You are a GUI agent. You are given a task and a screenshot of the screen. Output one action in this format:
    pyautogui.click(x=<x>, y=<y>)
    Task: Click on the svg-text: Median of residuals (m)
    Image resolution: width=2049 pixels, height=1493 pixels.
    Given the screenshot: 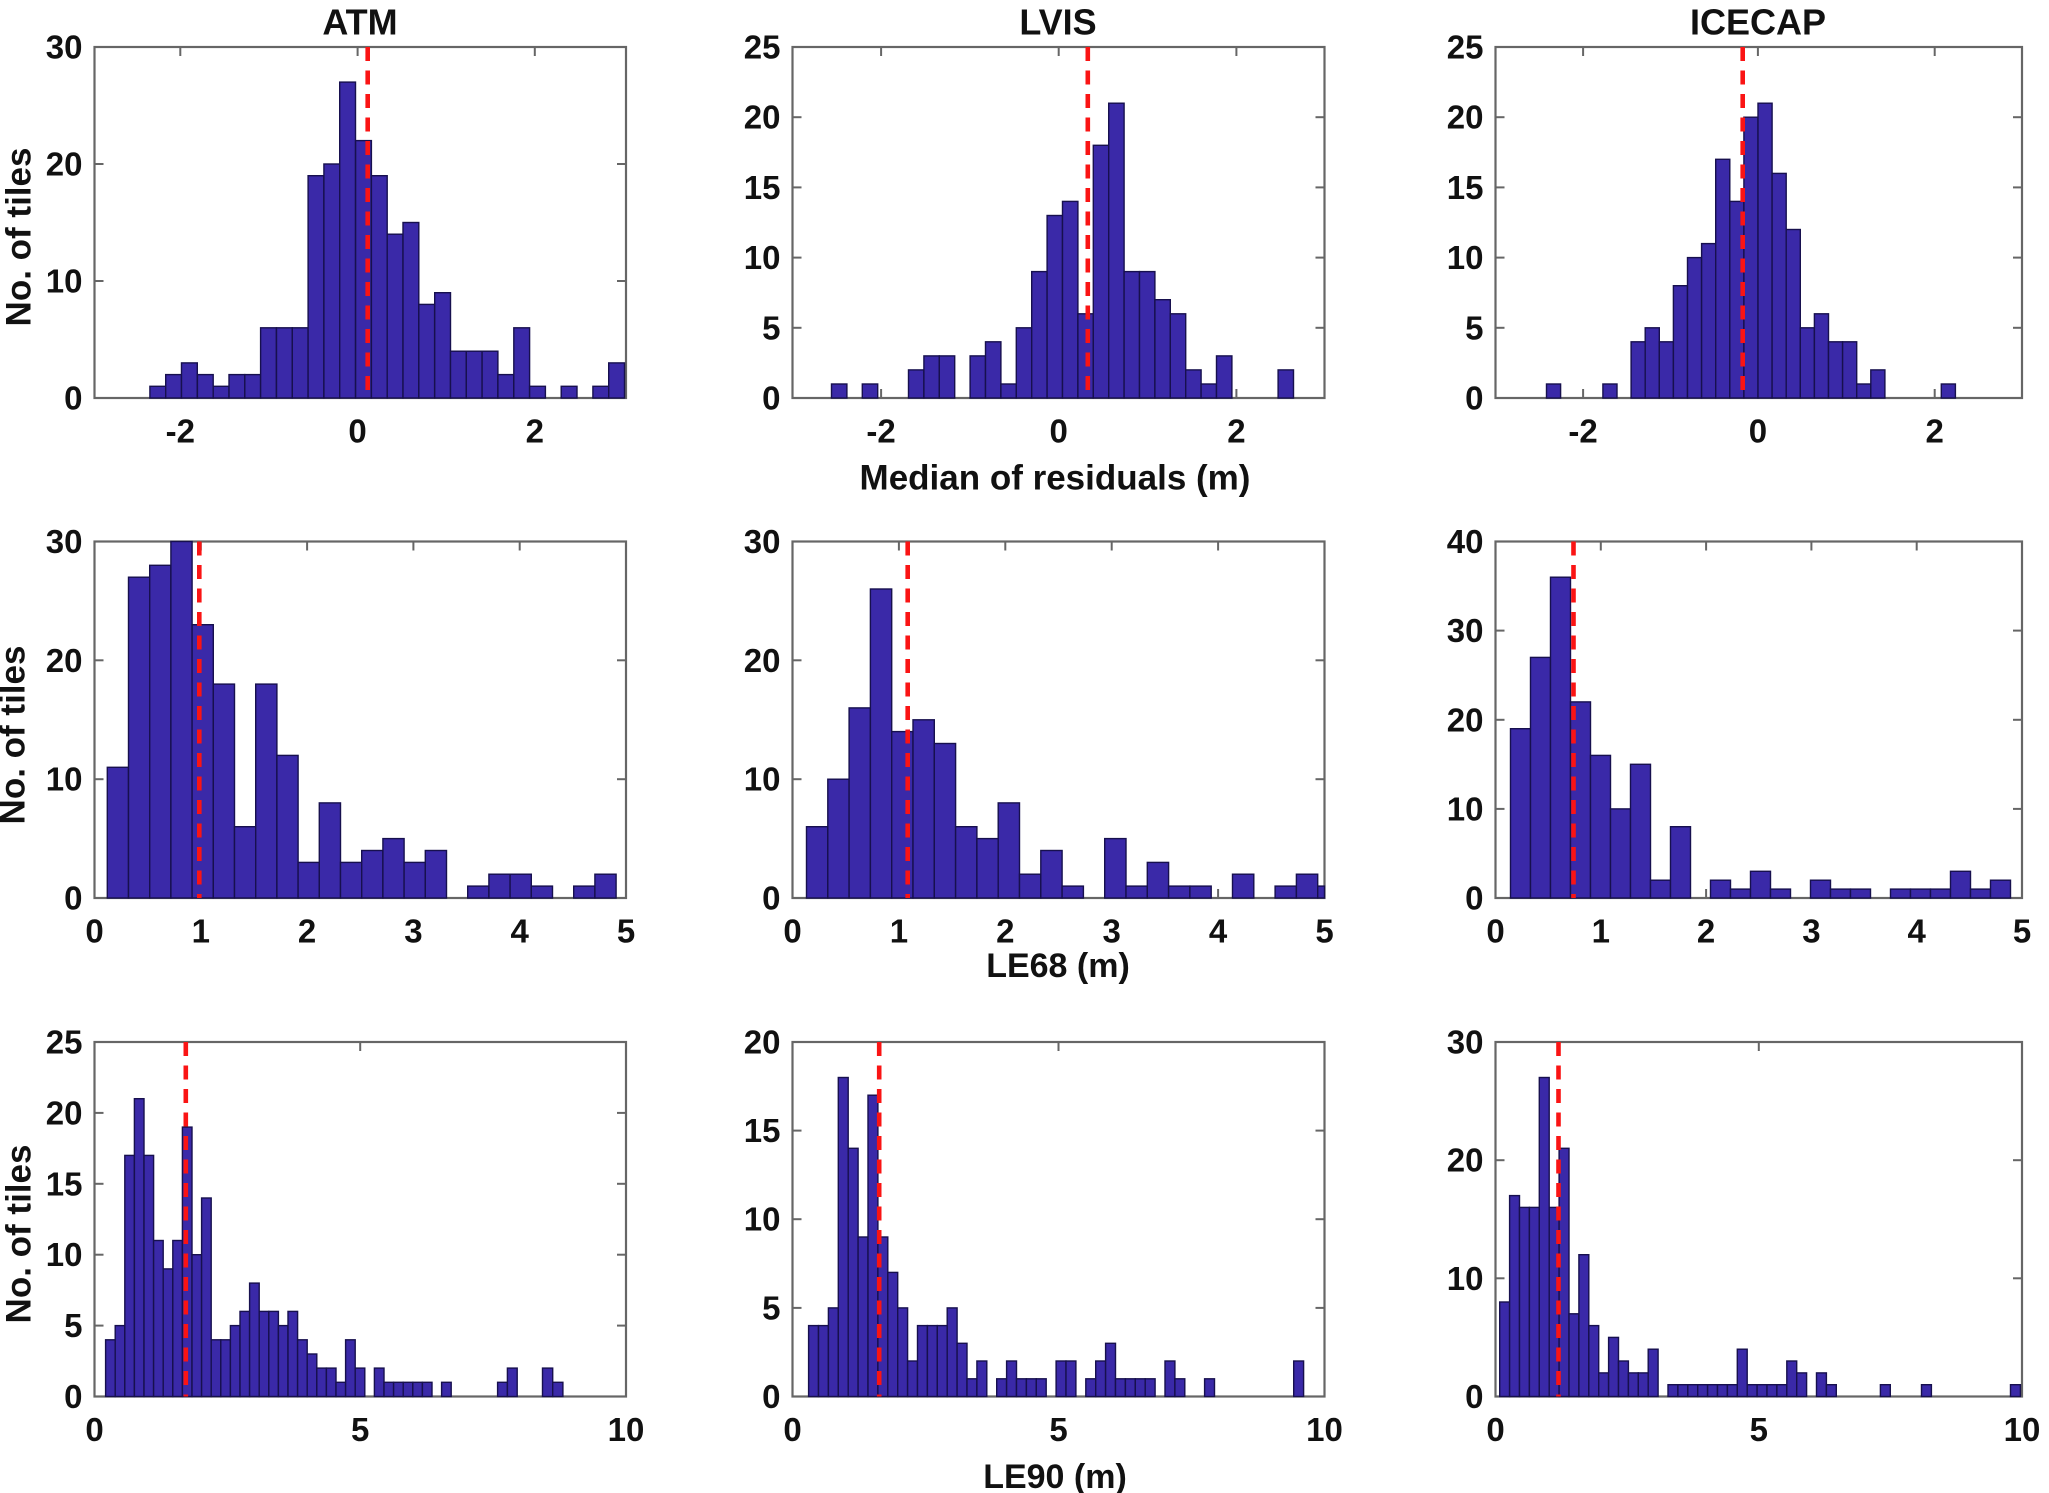 What is the action you would take?
    pyautogui.click(x=1055, y=478)
    